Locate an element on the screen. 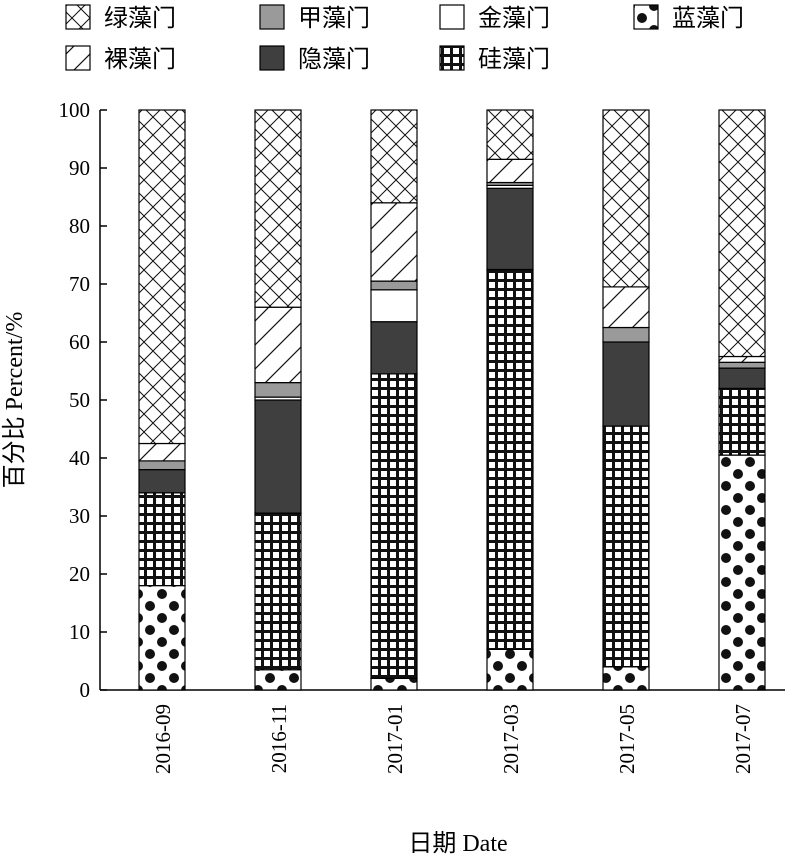 This screenshot has width=800, height=860. y-tick-label: 80 is located at coordinates (79, 226).